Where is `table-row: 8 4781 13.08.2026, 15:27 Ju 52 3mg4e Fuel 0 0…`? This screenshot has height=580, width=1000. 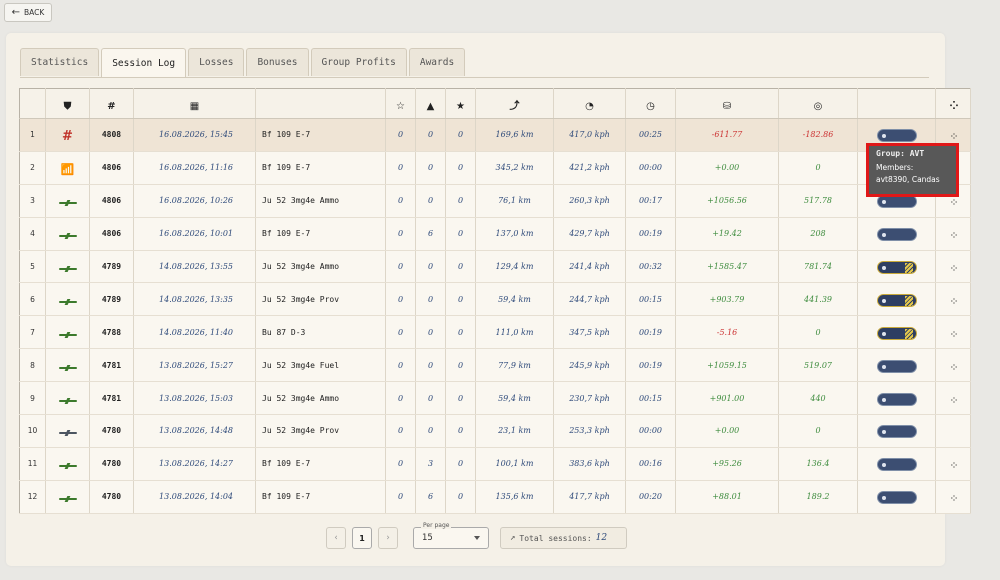
table-row: 8 4781 13.08.2026, 15:27 Ju 52 3mg4e Fuel 0 0… is located at coordinates (495, 365).